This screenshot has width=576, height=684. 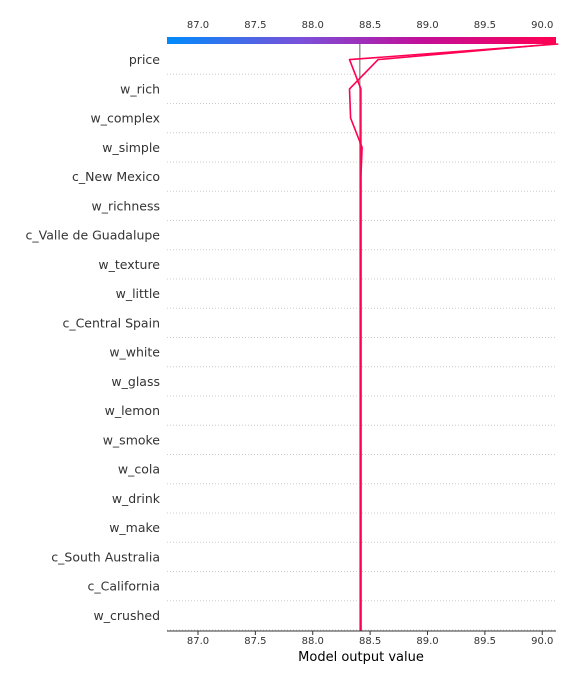 I want to click on x-axis-title: Model output value, so click(x=361, y=657).